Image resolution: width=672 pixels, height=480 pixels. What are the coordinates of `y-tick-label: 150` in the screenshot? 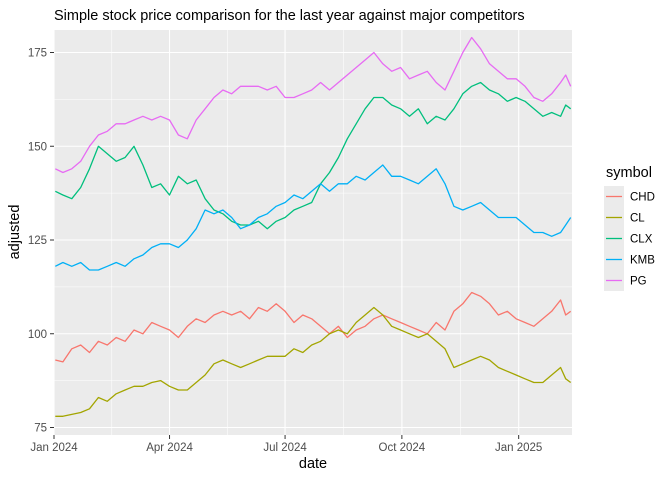 It's located at (37, 147).